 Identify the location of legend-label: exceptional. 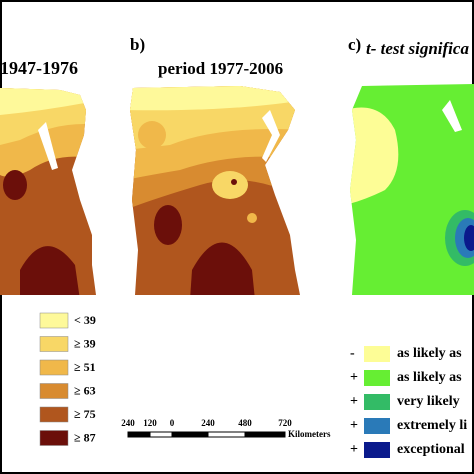
(431, 449).